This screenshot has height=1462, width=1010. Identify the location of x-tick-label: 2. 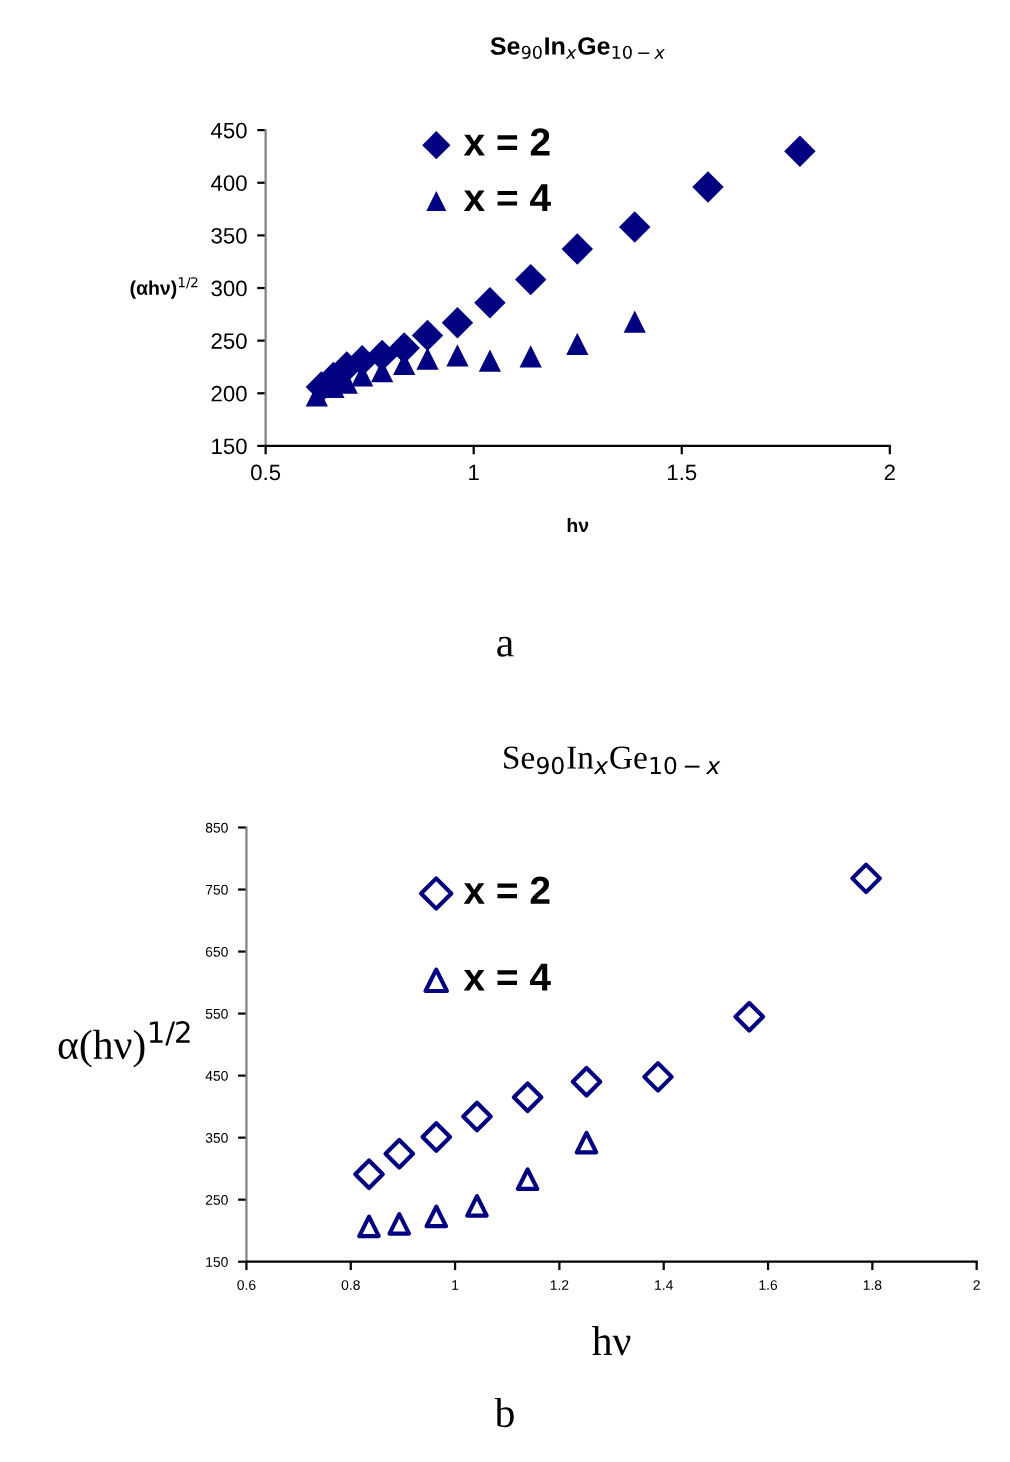
(889, 472).